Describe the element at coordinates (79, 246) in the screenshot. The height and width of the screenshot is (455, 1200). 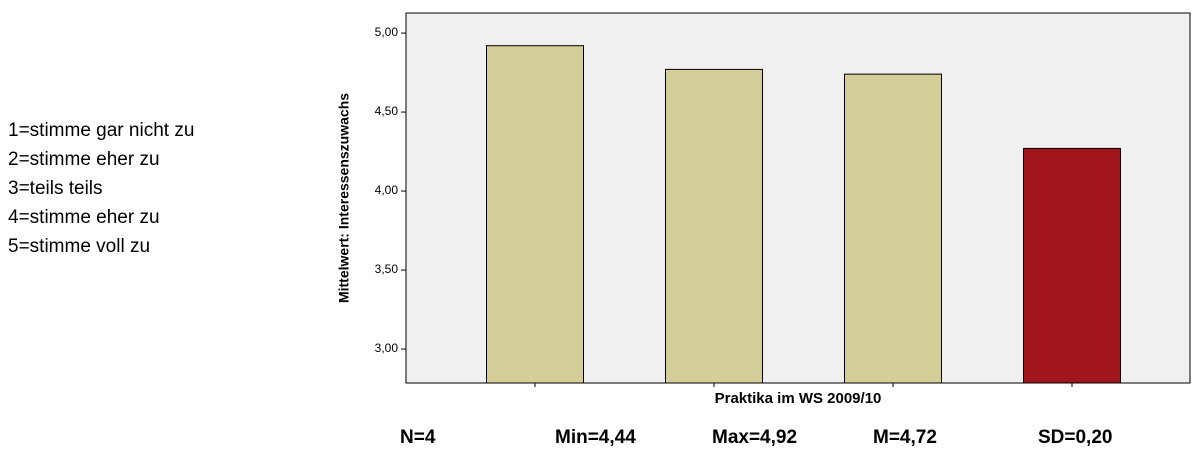
I see `note: 5=stimme voll zu` at that location.